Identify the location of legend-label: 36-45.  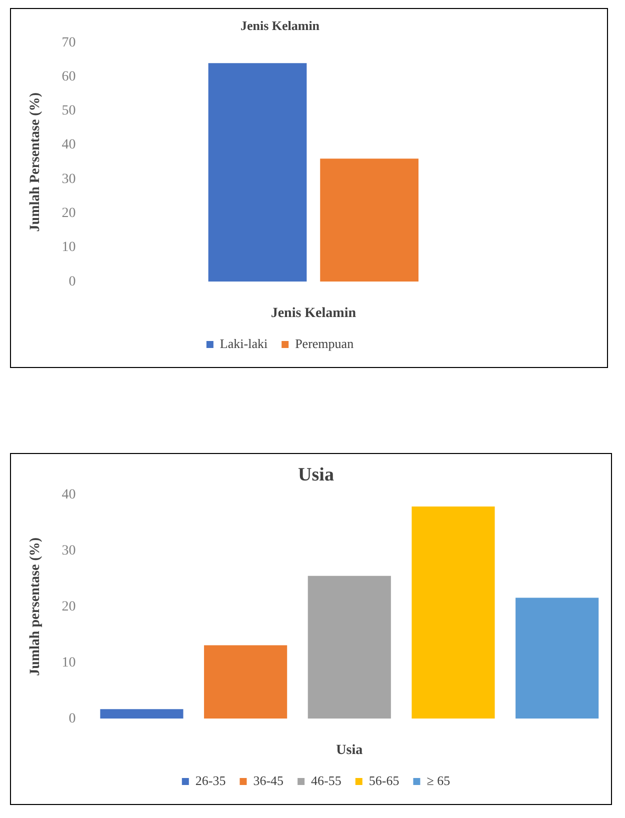
(268, 780).